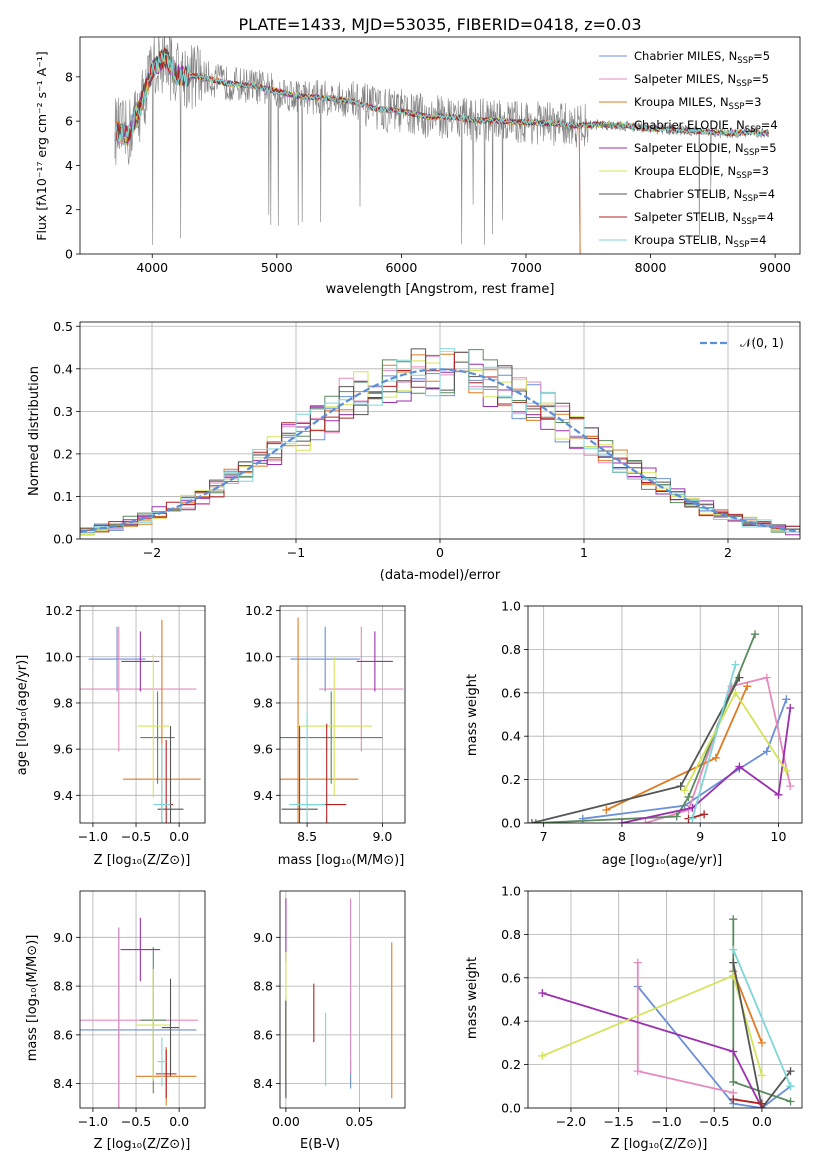  What do you see at coordinates (440, 450) in the screenshot?
I see `gaussian-curve` at bounding box center [440, 450].